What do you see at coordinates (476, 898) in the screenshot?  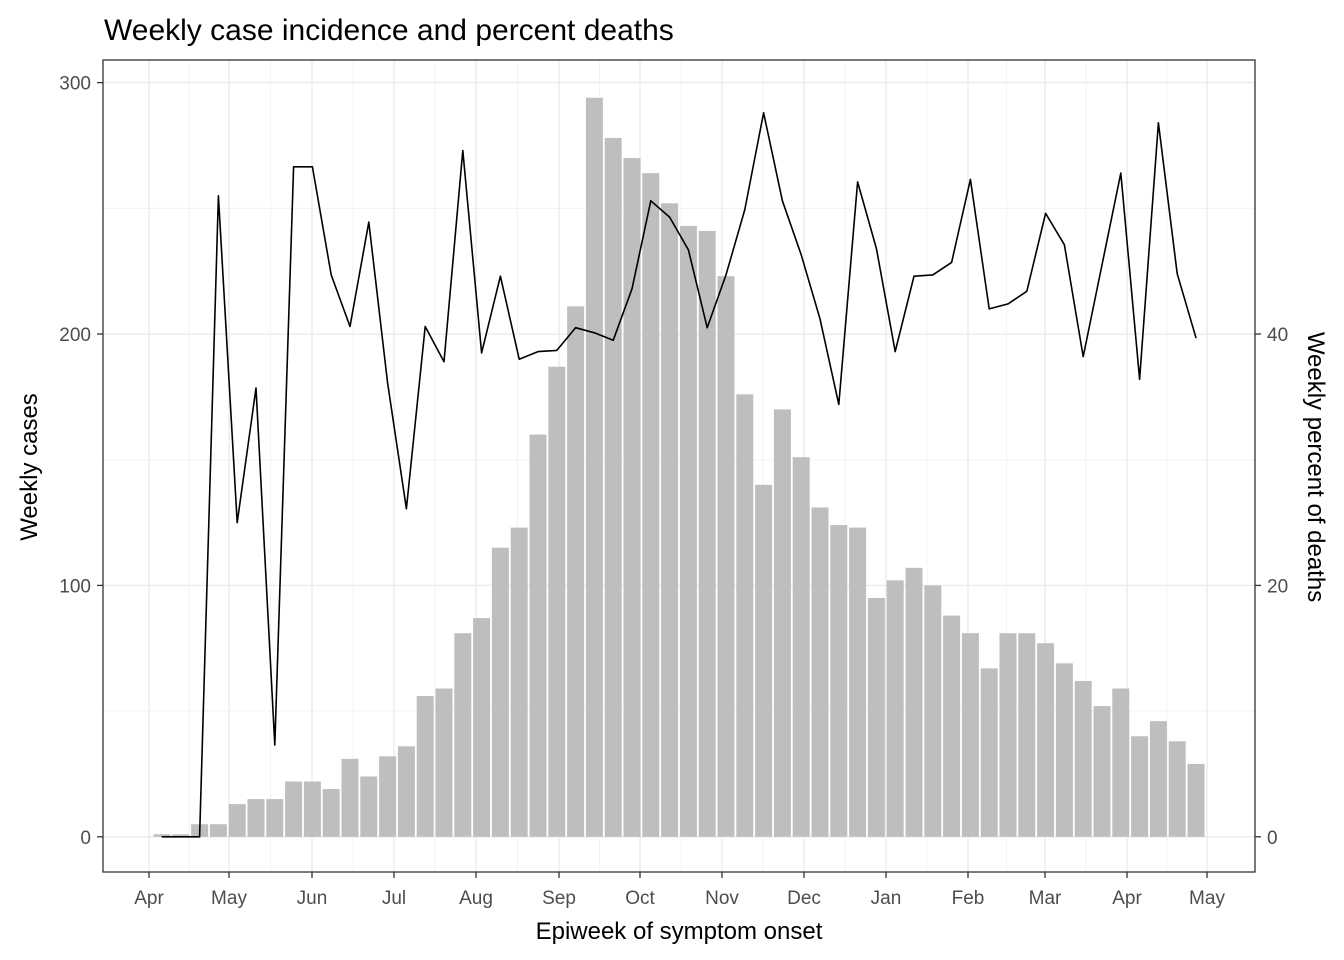 I see `x-tick-label: Aug` at bounding box center [476, 898].